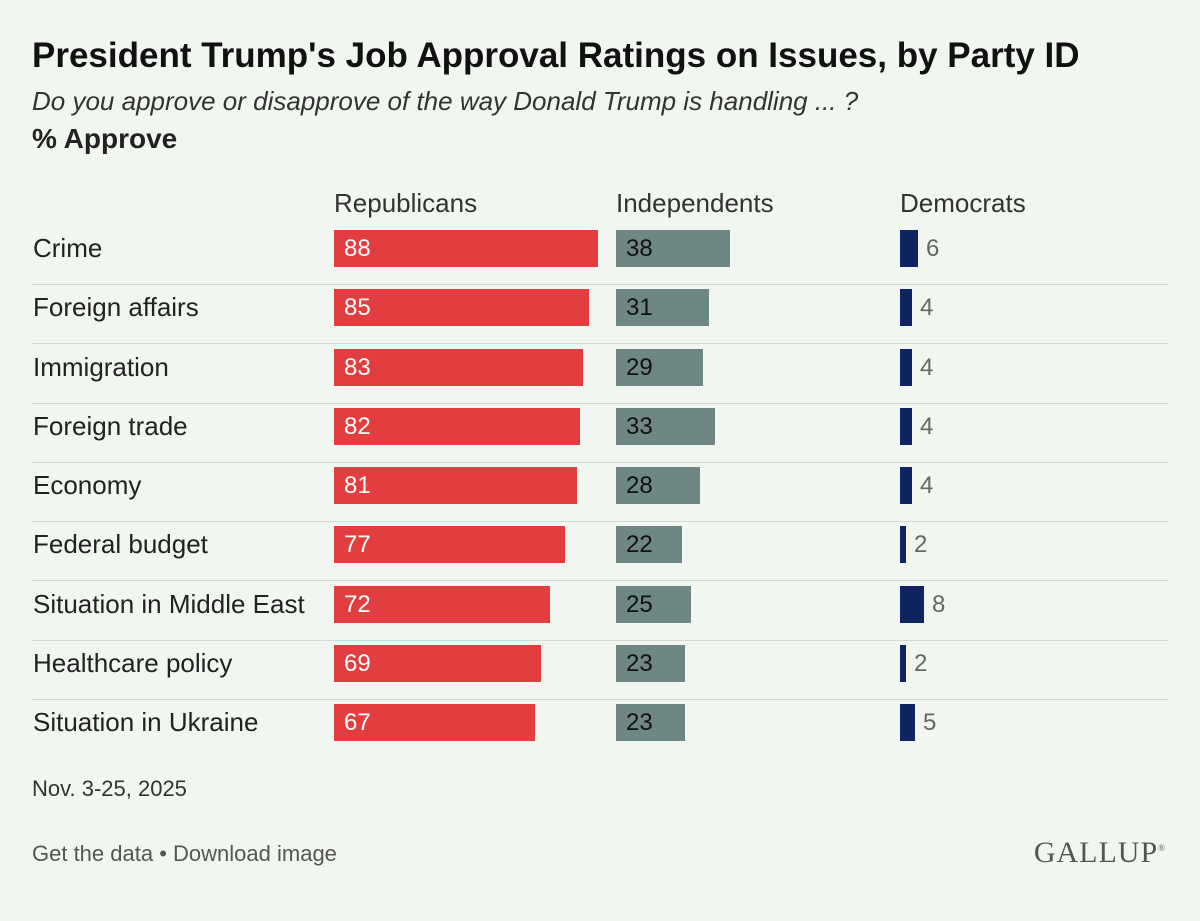 Image resolution: width=1200 pixels, height=921 pixels. What do you see at coordinates (639, 485) in the screenshot?
I see `value-label-independents: 28` at bounding box center [639, 485].